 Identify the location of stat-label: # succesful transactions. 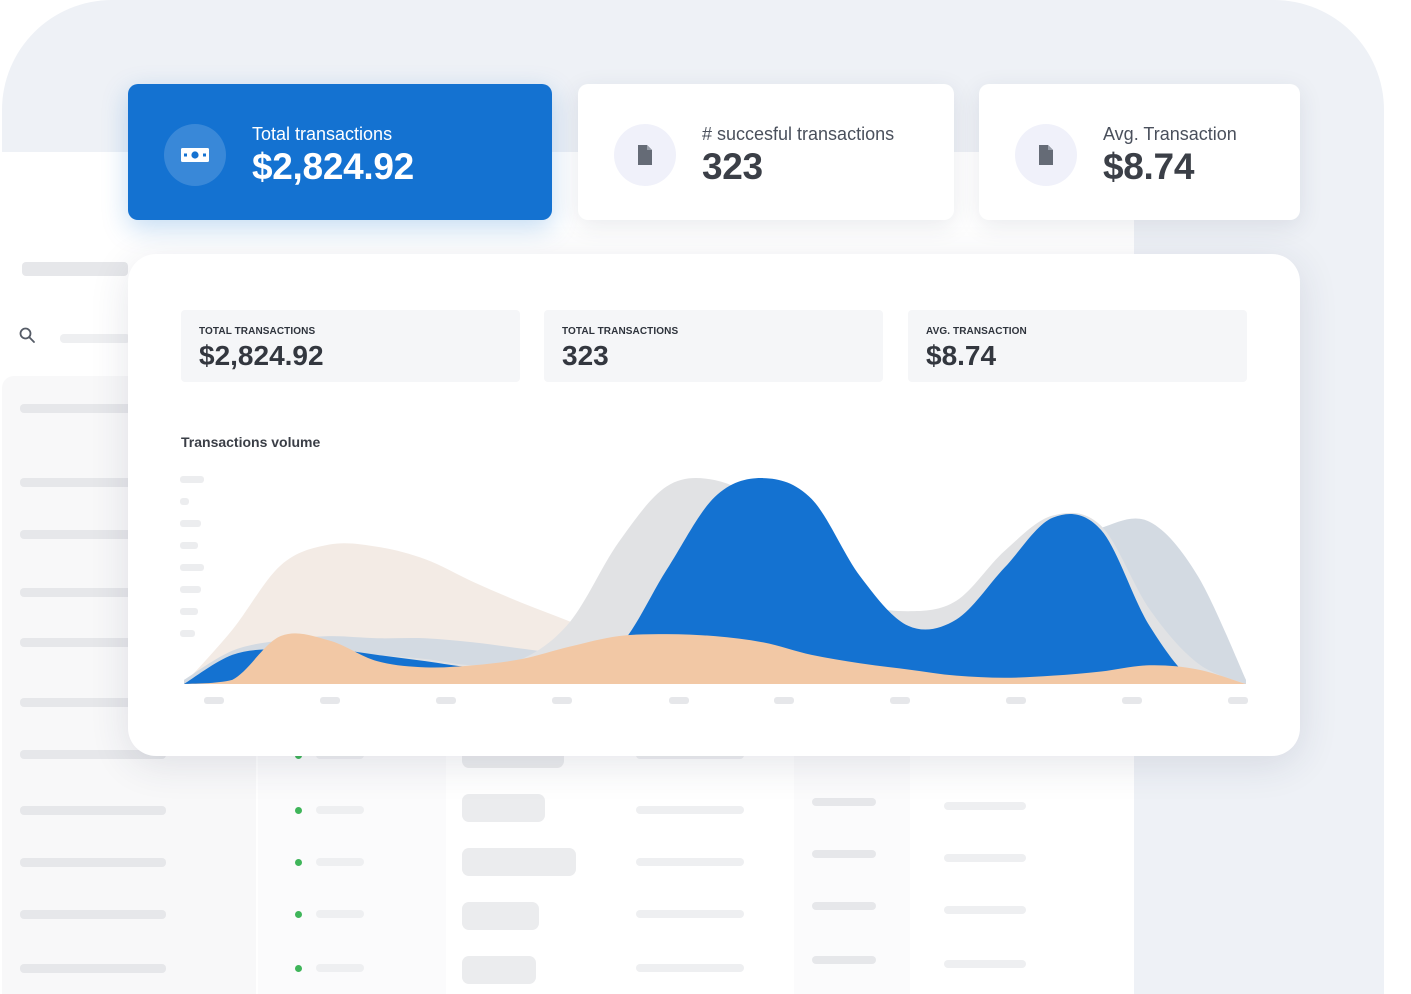
(798, 134).